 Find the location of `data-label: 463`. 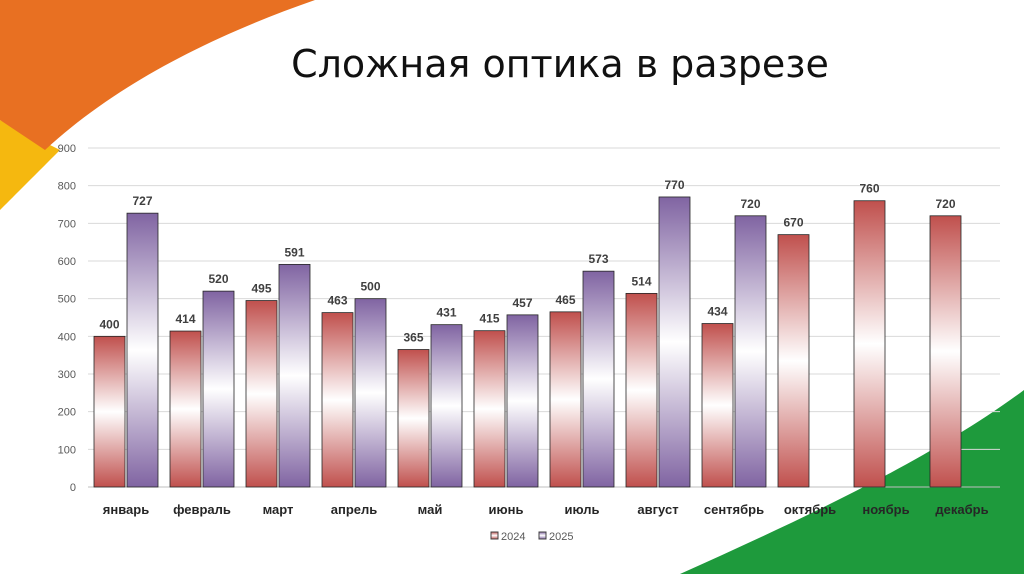

data-label: 463 is located at coordinates (337, 301).